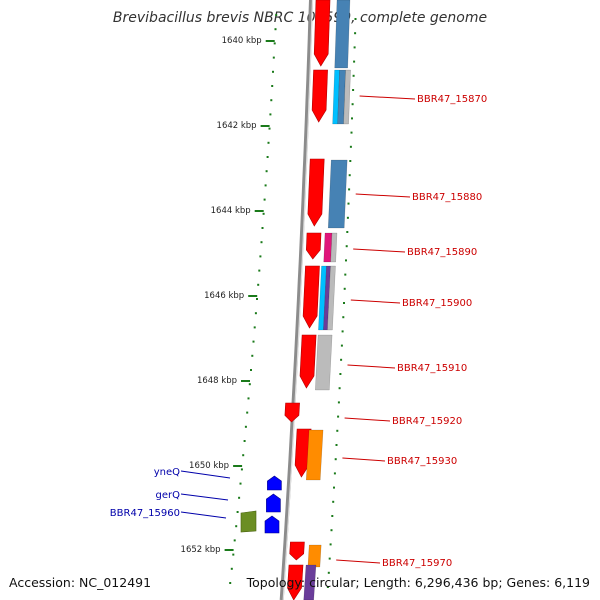  I want to click on olive-gene, so click(248, 521).